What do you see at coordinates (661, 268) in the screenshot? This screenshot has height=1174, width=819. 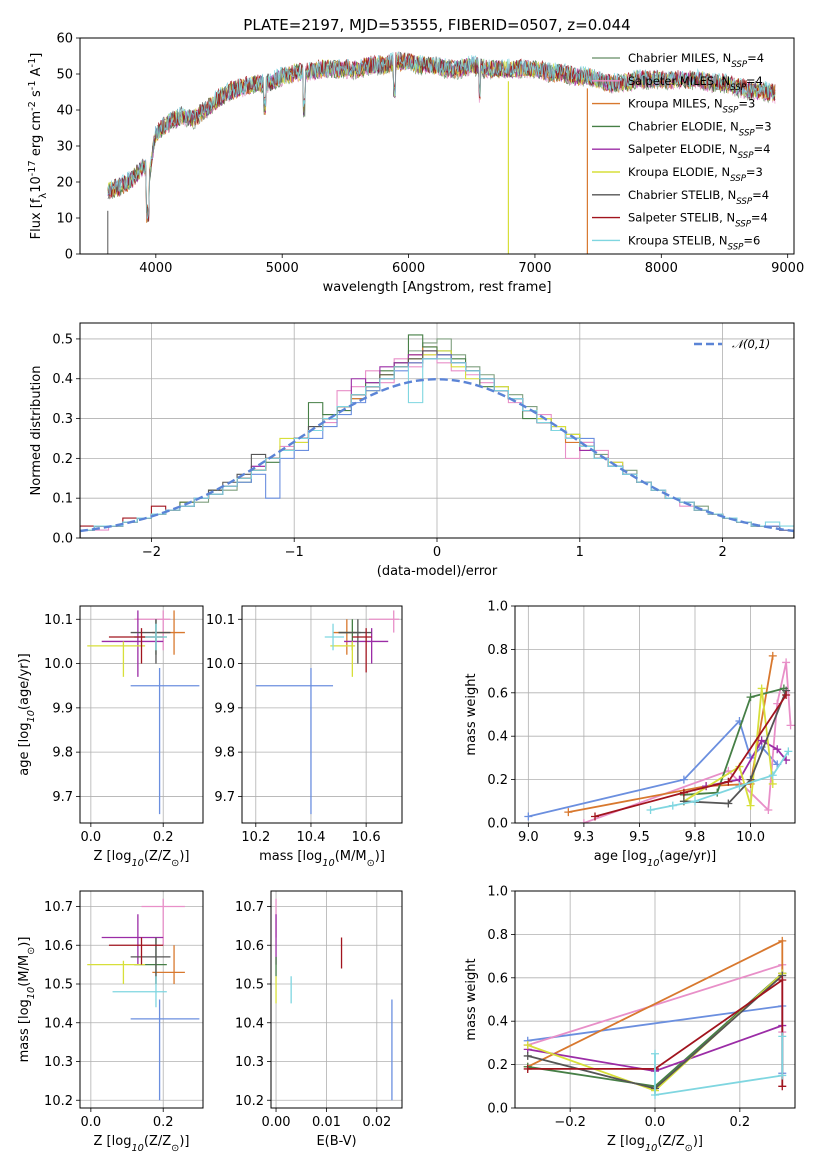 I see `x-tick-label: 8000` at bounding box center [661, 268].